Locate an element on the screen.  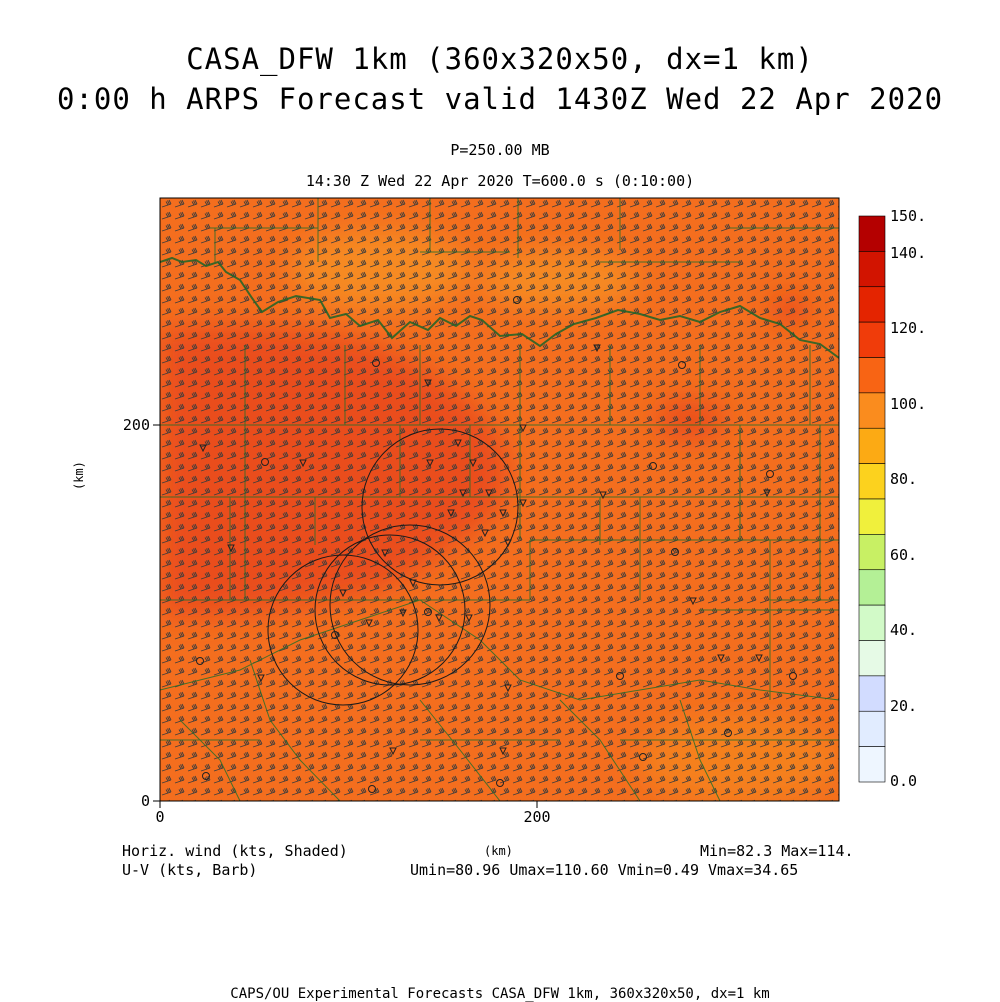
colorbar-label: 150. is located at coordinates (908, 216).